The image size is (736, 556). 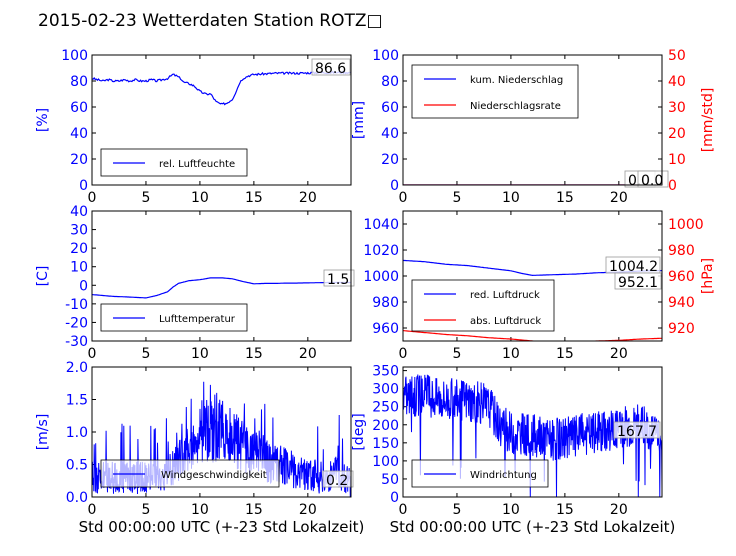 What do you see at coordinates (385, 329) in the screenshot?
I see `y-tick-label: 960` at bounding box center [385, 329].